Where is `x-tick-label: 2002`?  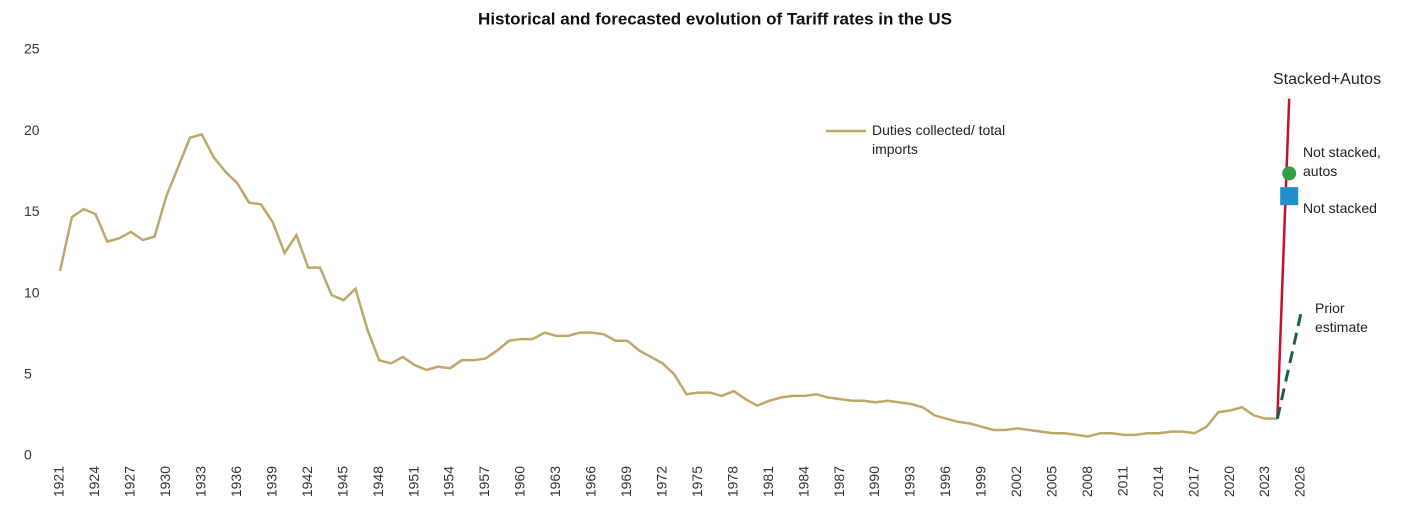 x-tick-label: 2002 is located at coordinates (1016, 481).